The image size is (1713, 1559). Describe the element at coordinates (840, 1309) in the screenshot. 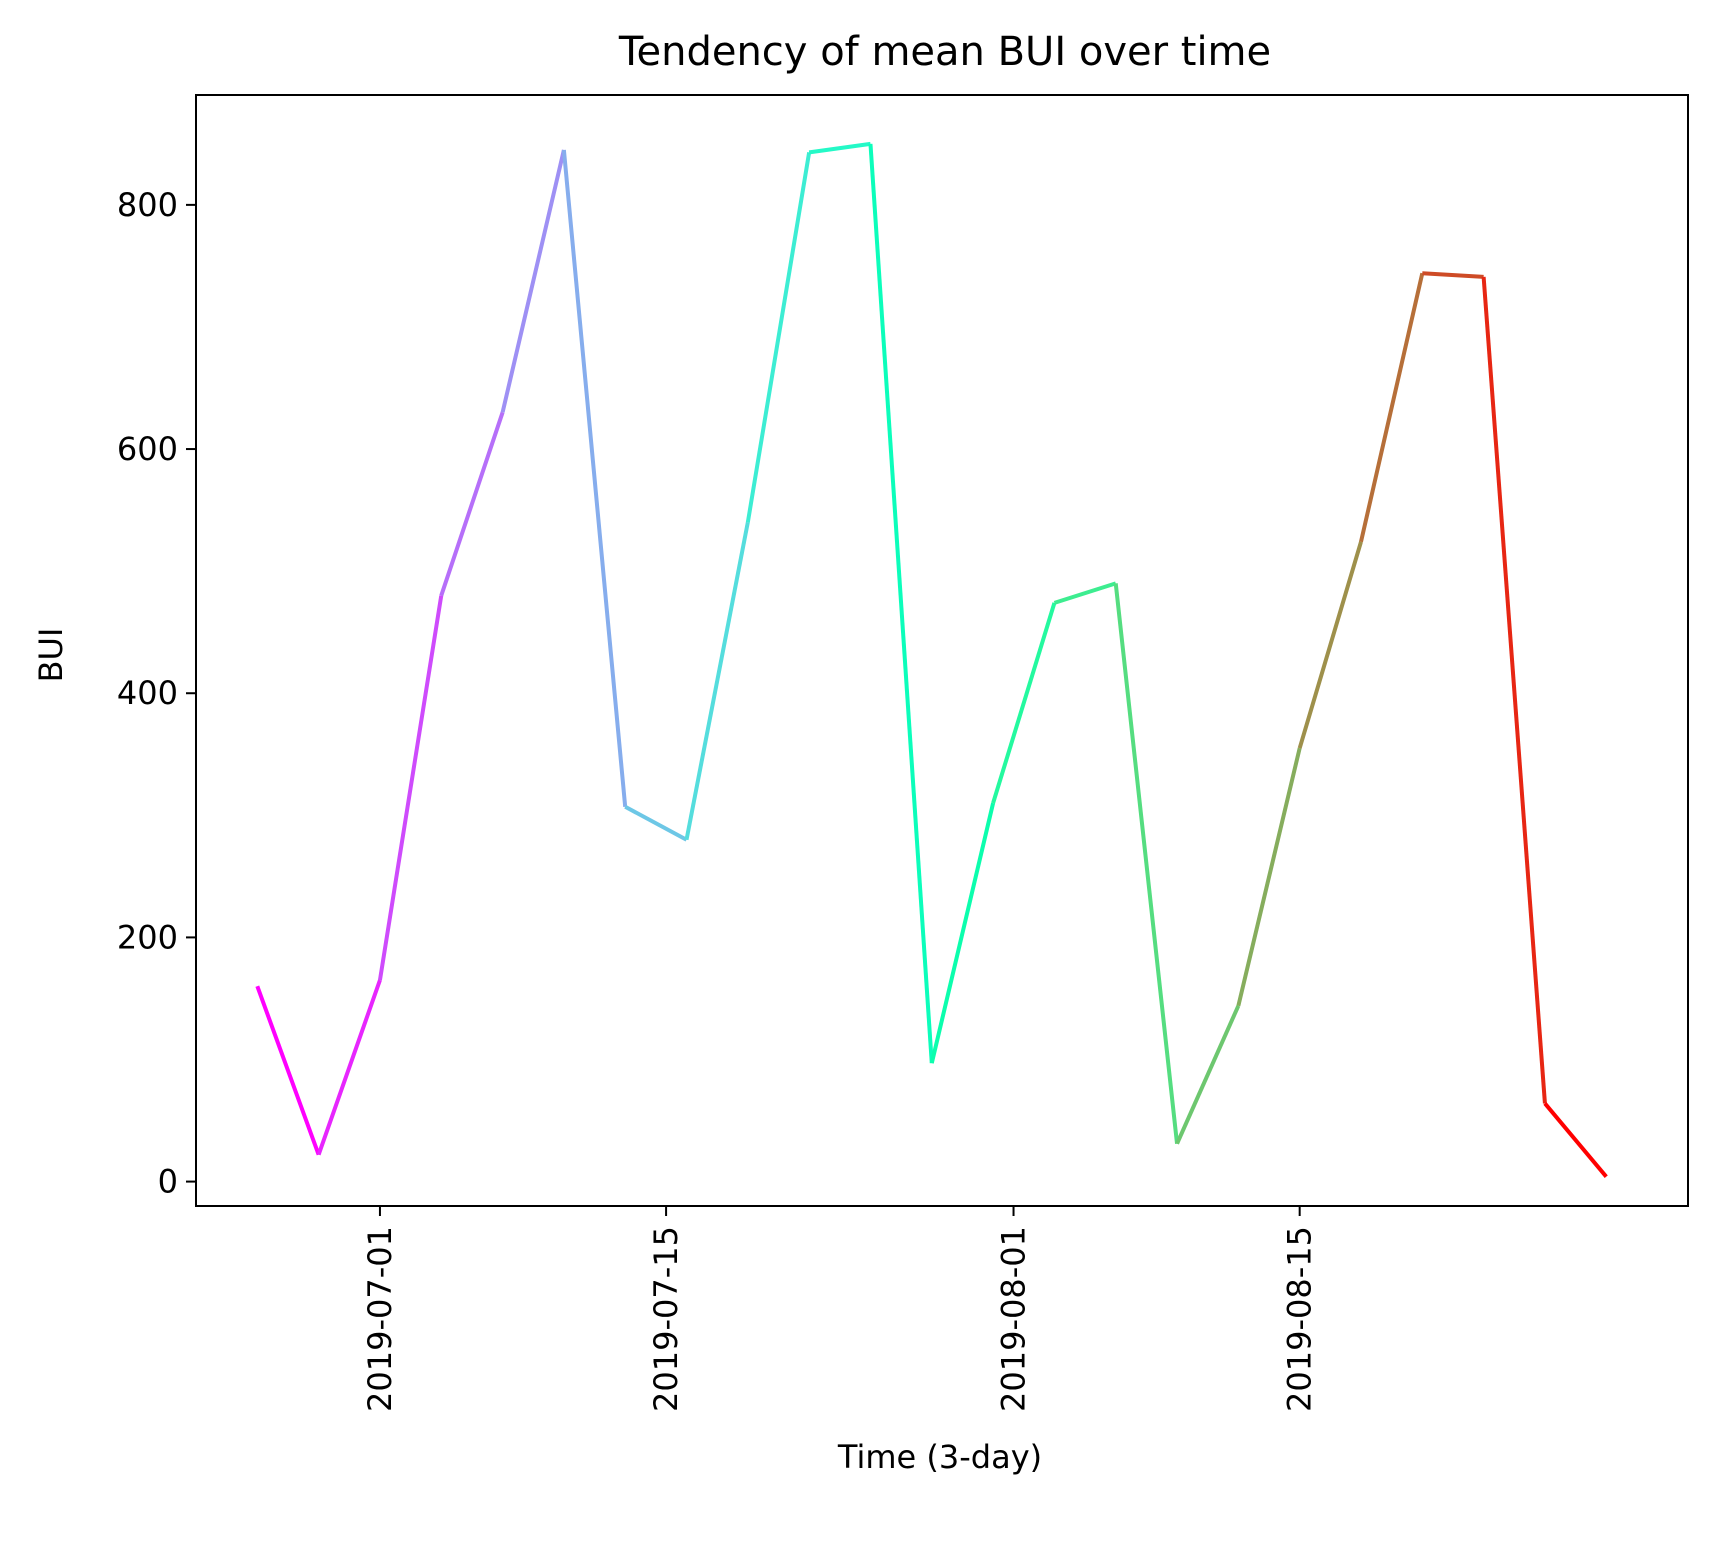

I see `x-axis-ticks: 2019-07-01 2019-07-15 2019-08-01 2019-08-15` at that location.